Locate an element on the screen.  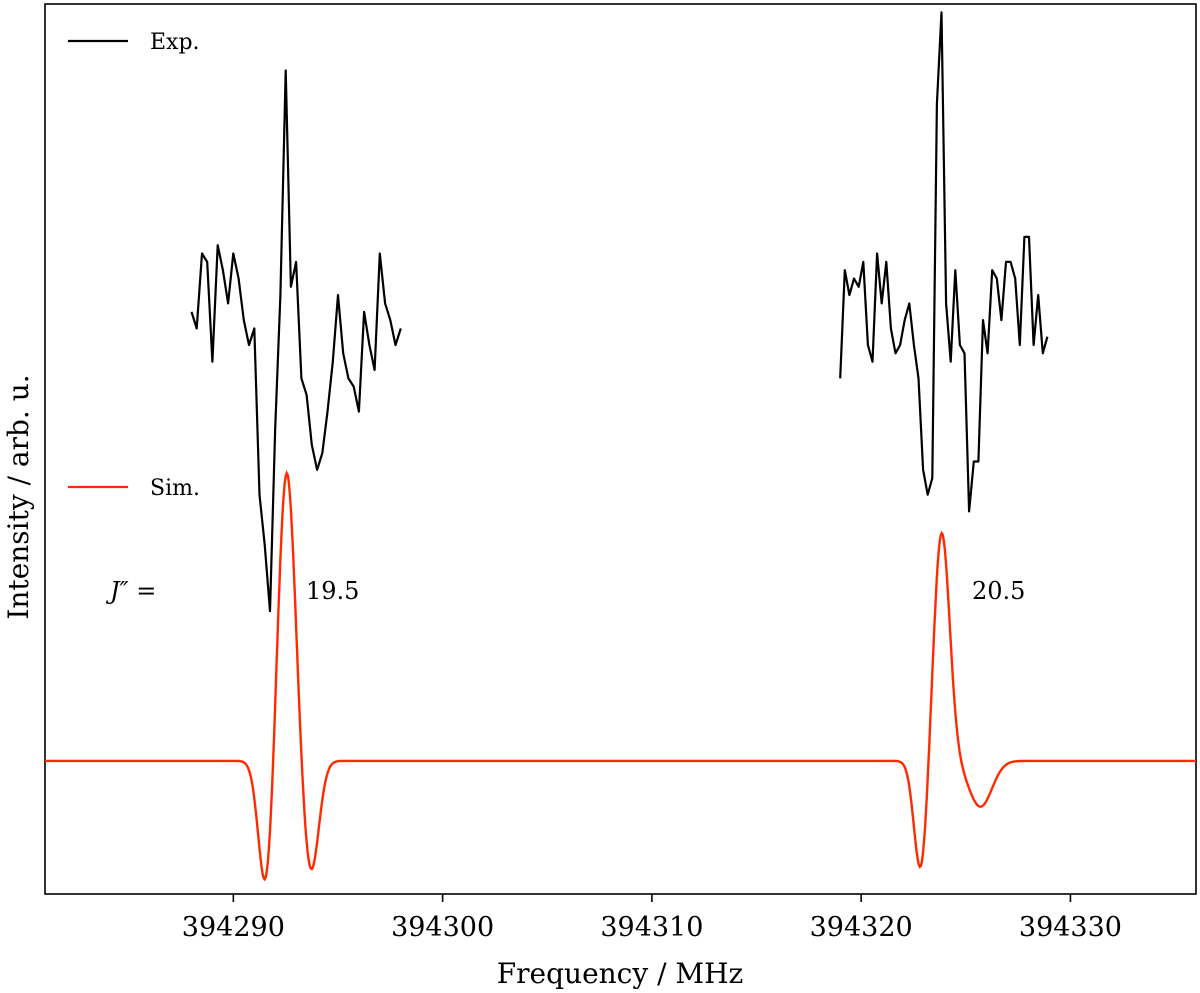
j-double-prime-label: J″ = is located at coordinates (130, 591).